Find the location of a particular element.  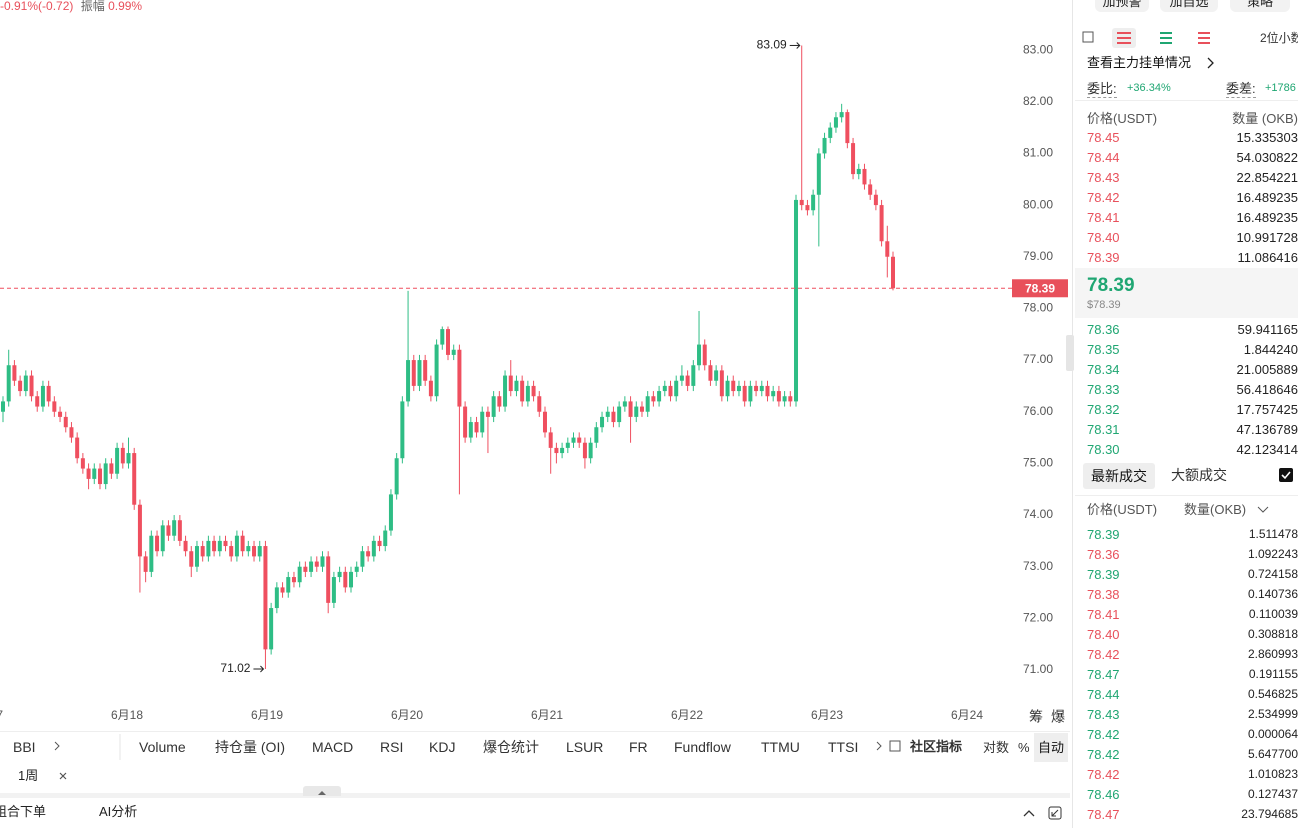

book-view-icons is located at coordinates (1150, 38).